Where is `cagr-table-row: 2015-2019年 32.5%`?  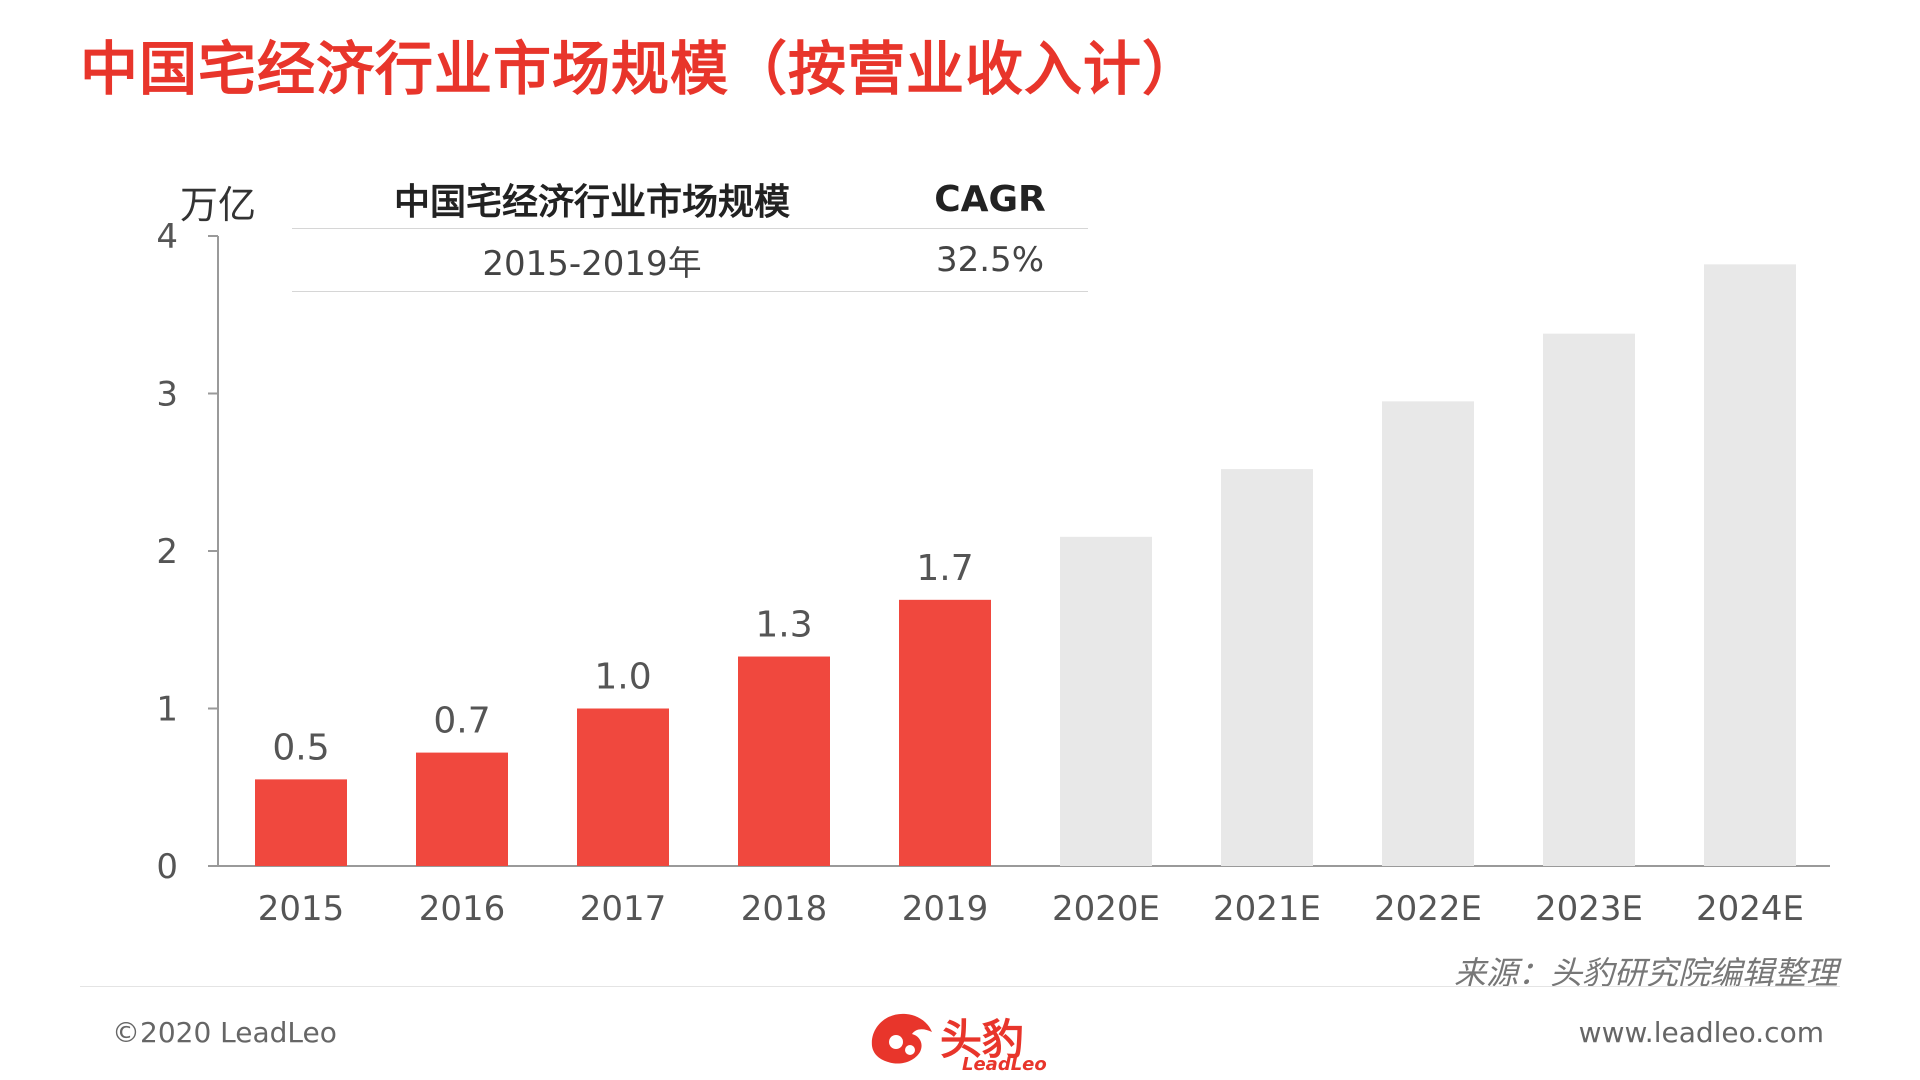
cagr-table-row: 2015-2019年 32.5% is located at coordinates (690, 260).